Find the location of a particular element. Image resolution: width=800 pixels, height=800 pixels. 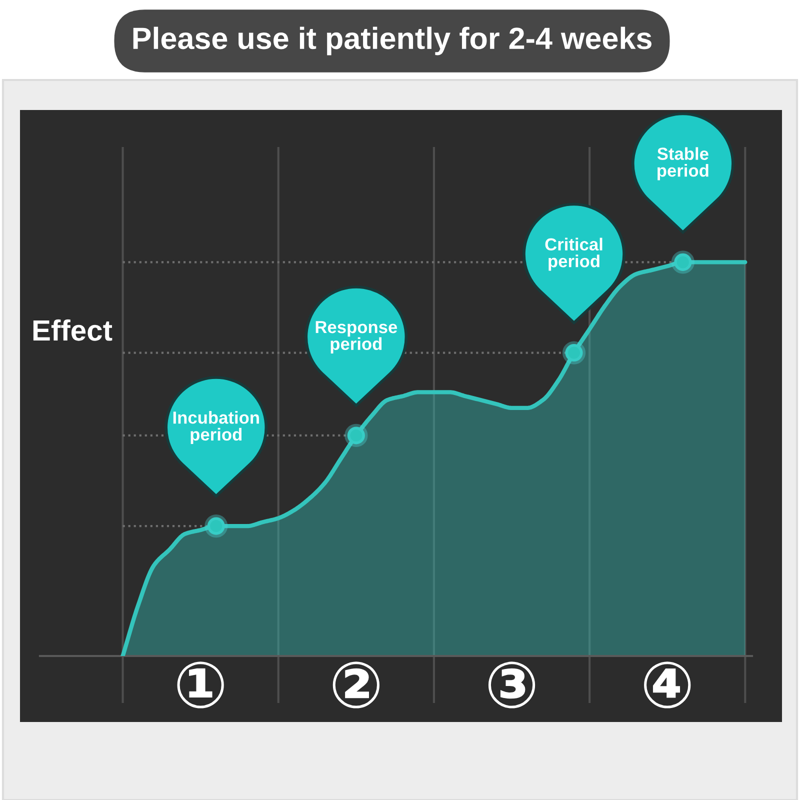

annotation: Response period is located at coordinates (357, 337).